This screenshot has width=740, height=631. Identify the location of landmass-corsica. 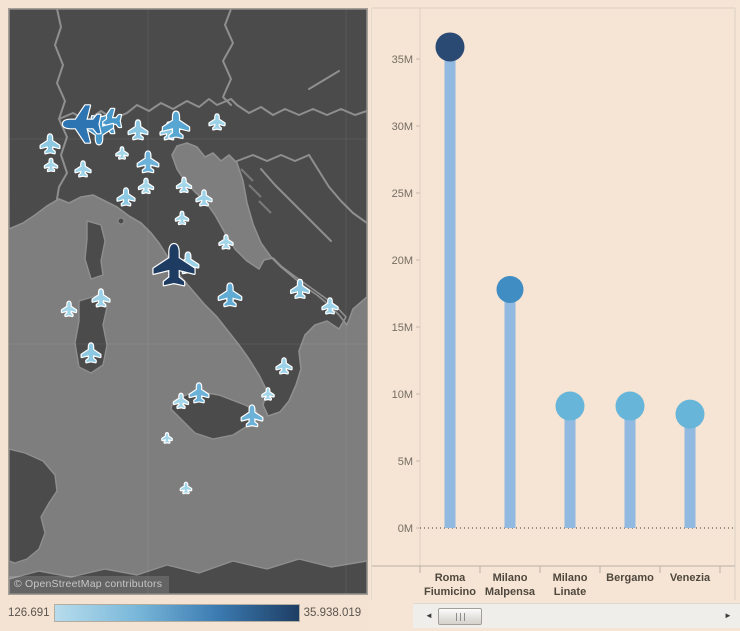
(95, 250).